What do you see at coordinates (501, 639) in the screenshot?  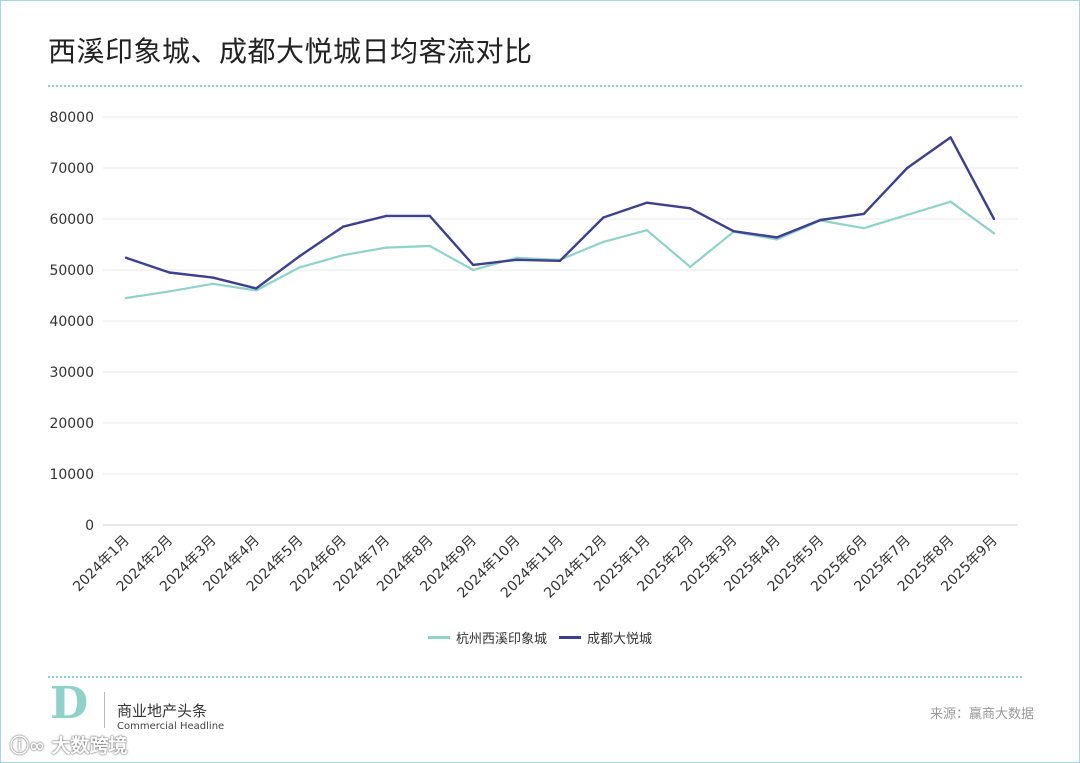 I see `legend-label: 杭州西溪印象城` at bounding box center [501, 639].